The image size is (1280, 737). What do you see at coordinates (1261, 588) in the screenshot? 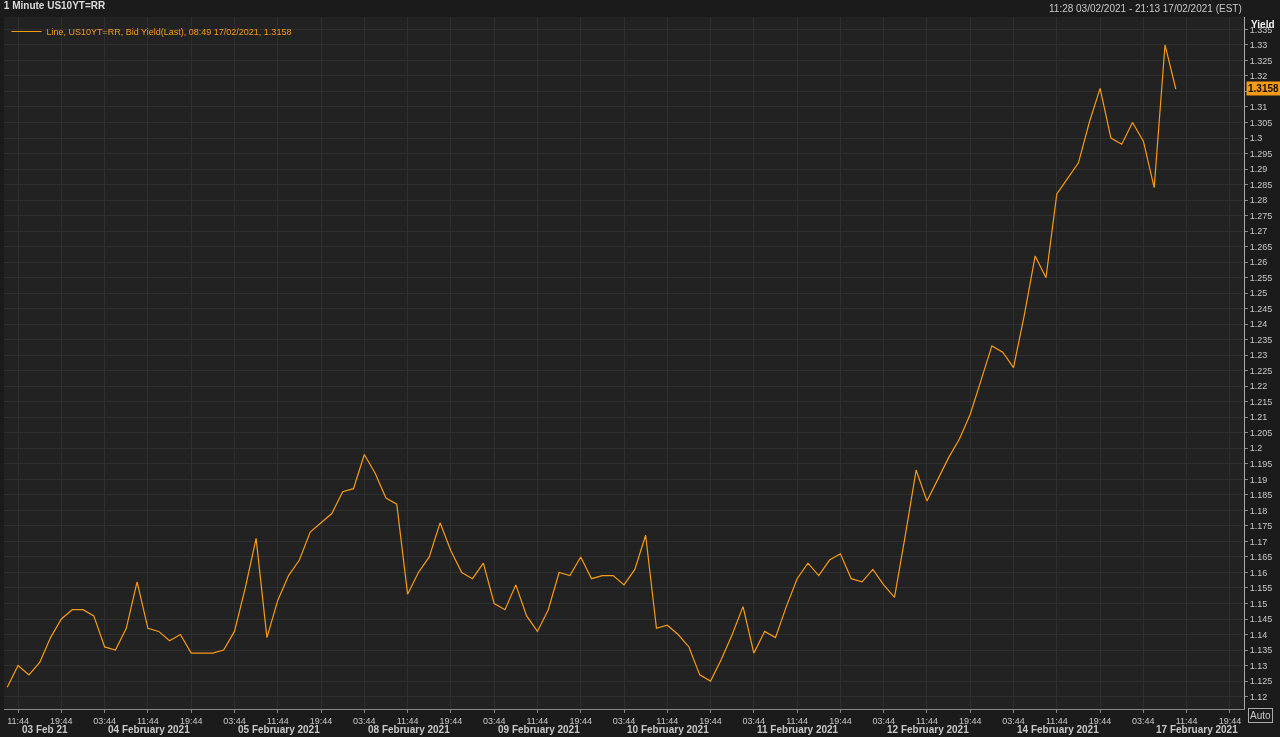
I see `y-tick-label: 1.155` at bounding box center [1261, 588].